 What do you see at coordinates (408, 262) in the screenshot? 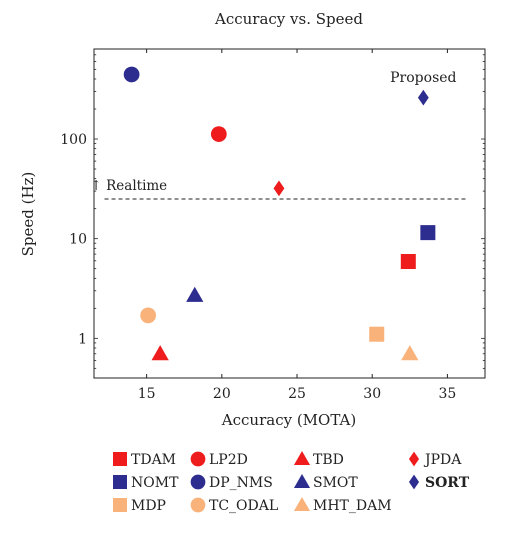
I see `point-tdam` at bounding box center [408, 262].